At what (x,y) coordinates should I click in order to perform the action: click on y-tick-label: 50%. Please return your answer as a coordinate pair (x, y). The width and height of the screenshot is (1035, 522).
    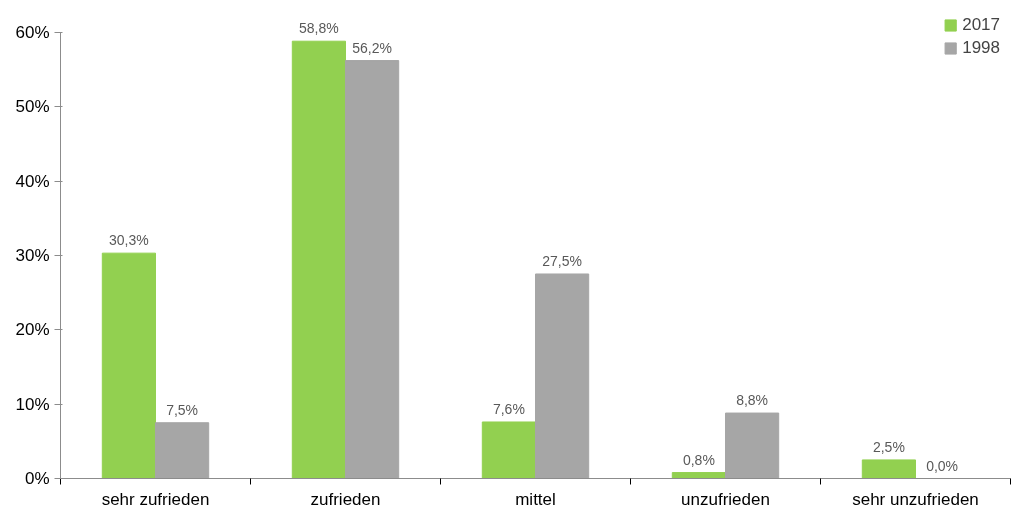
    Looking at the image, I should click on (32, 107).